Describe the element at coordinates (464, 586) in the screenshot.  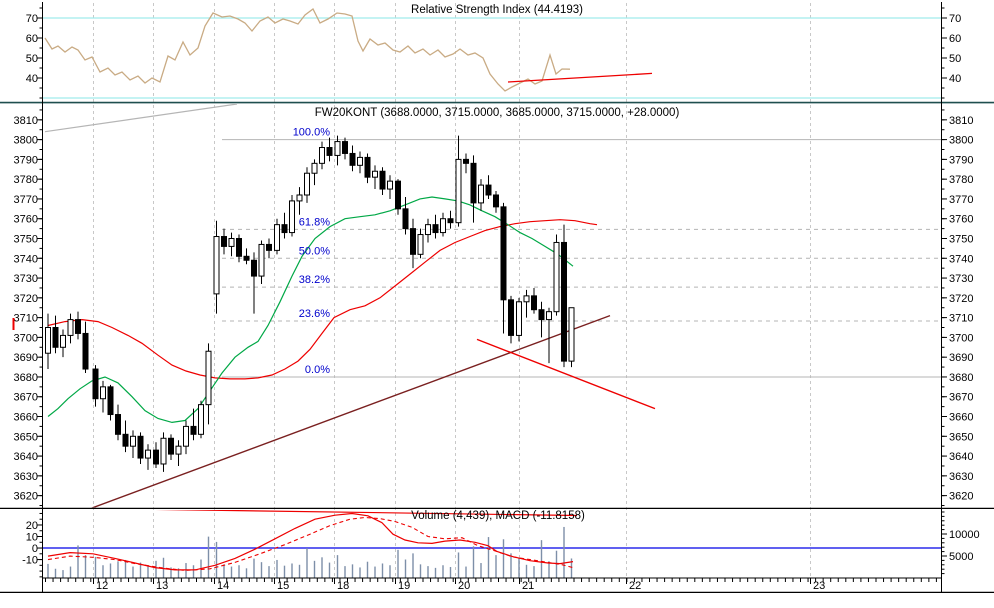
I see `x-axis-day-label: 20` at that location.